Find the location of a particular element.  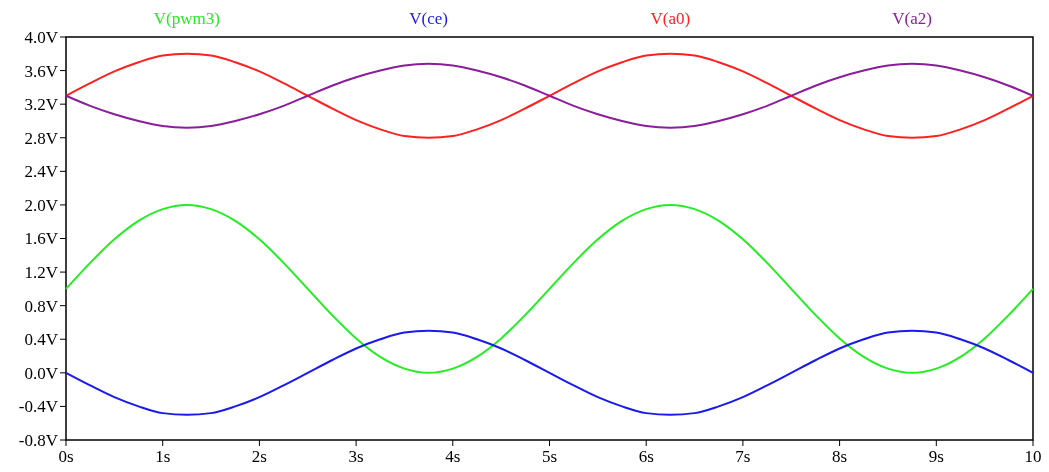

text: V(a2) is located at coordinates (912, 18).